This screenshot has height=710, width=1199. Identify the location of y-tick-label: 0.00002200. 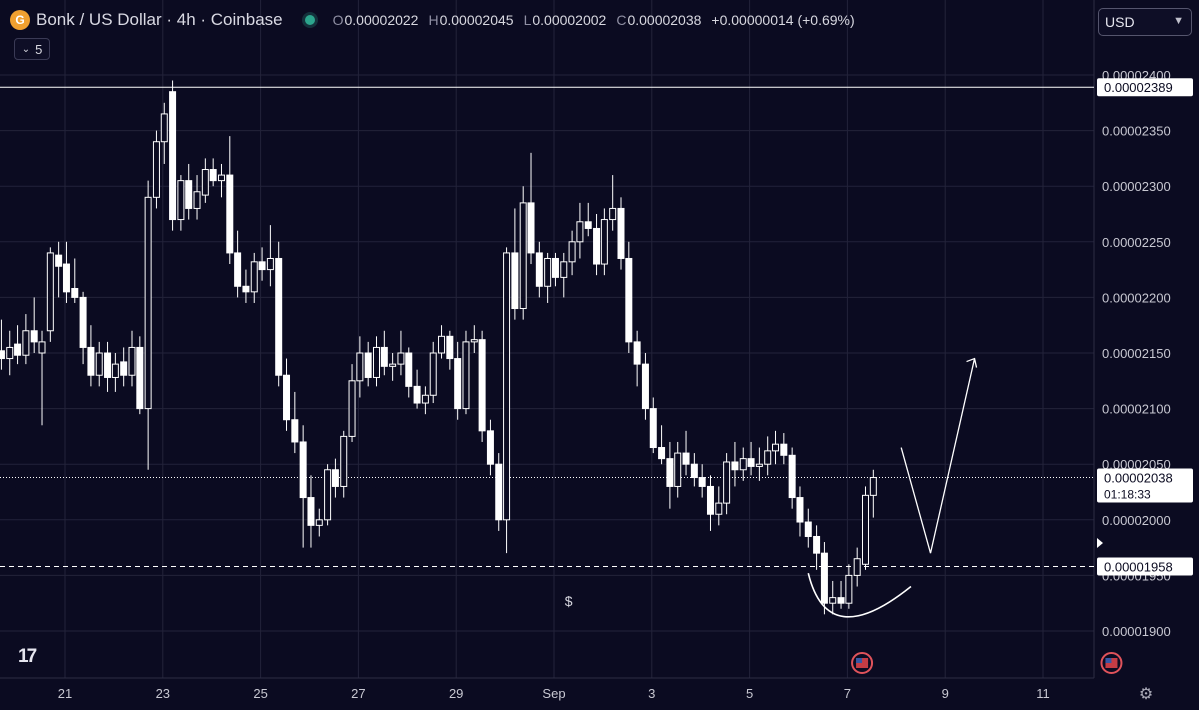
(1136, 297).